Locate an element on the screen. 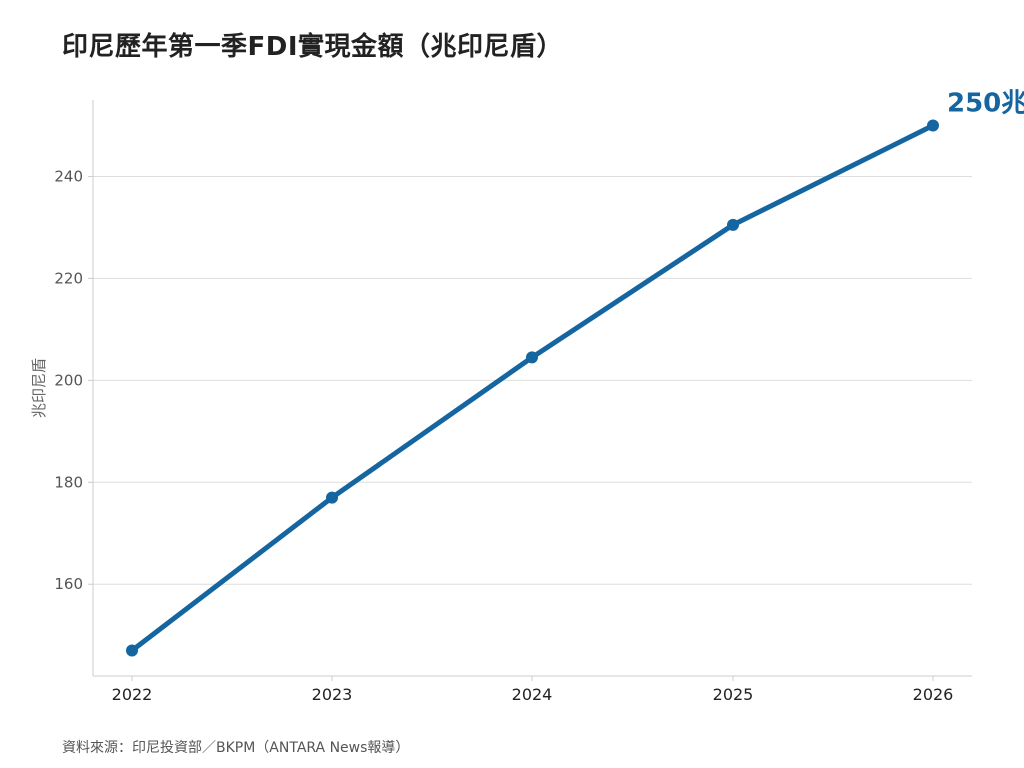 The image size is (1024, 768). y-tick-label: 220 is located at coordinates (68, 278).